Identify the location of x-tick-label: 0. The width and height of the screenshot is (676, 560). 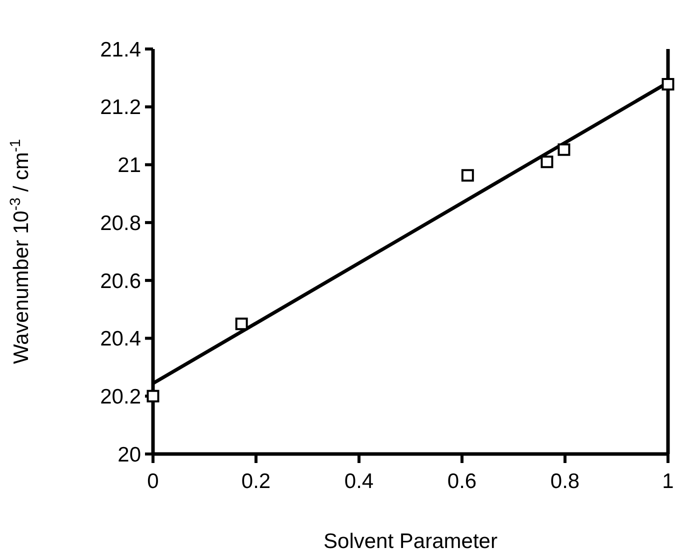
(153, 481).